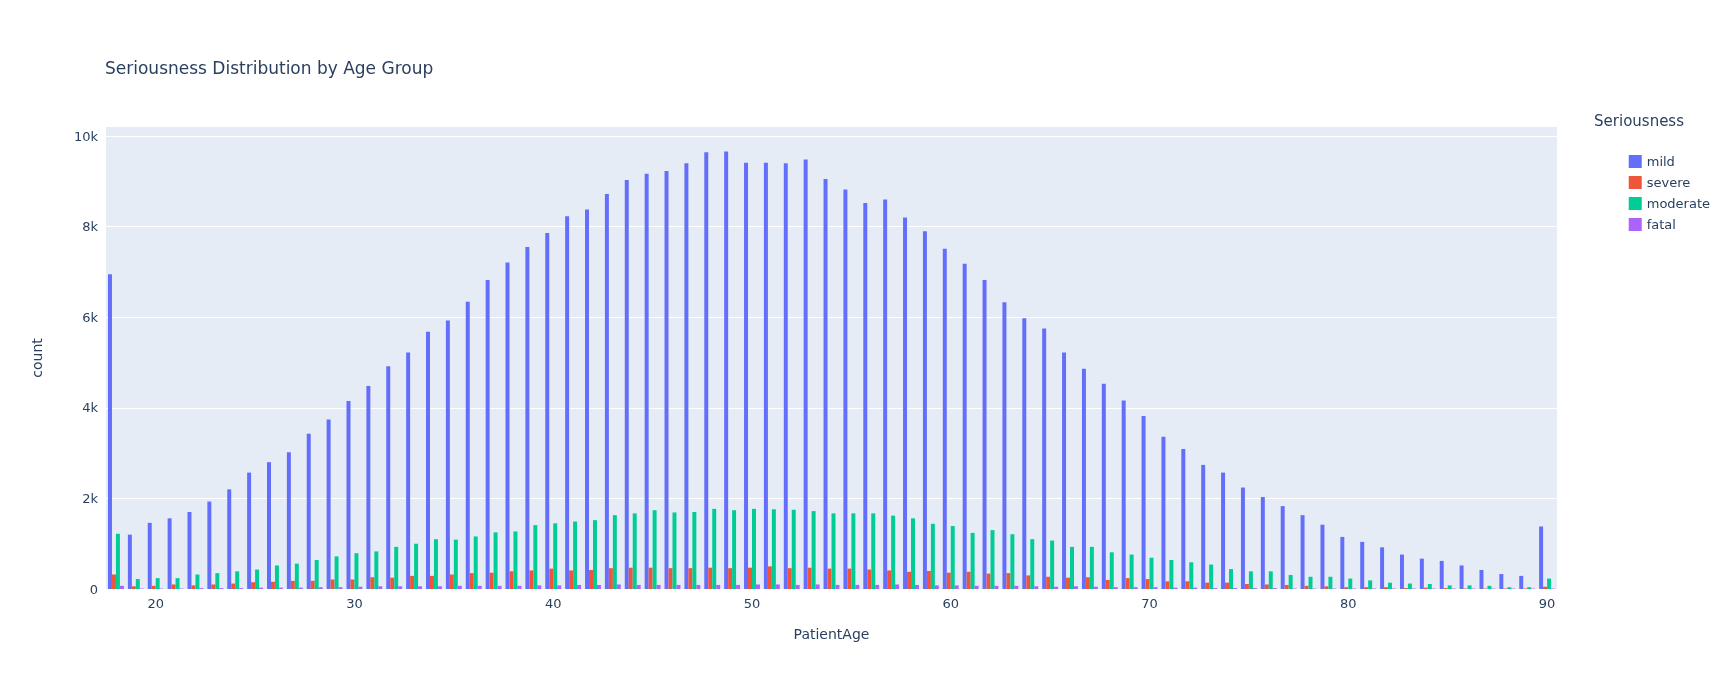 This screenshot has width=1725, height=693. I want to click on x-tick-label: 30, so click(354, 603).